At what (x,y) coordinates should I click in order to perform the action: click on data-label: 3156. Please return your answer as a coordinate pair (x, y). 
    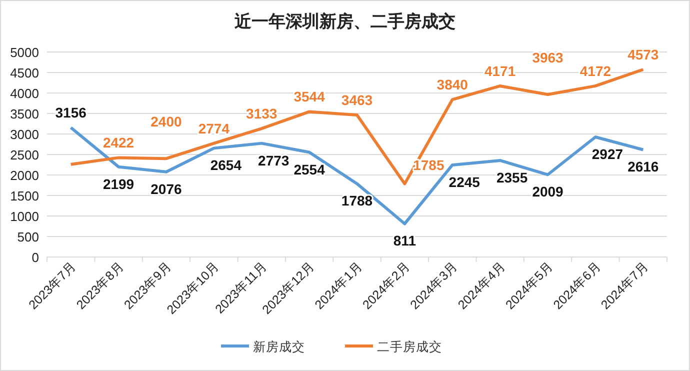
    Looking at the image, I should click on (71, 112).